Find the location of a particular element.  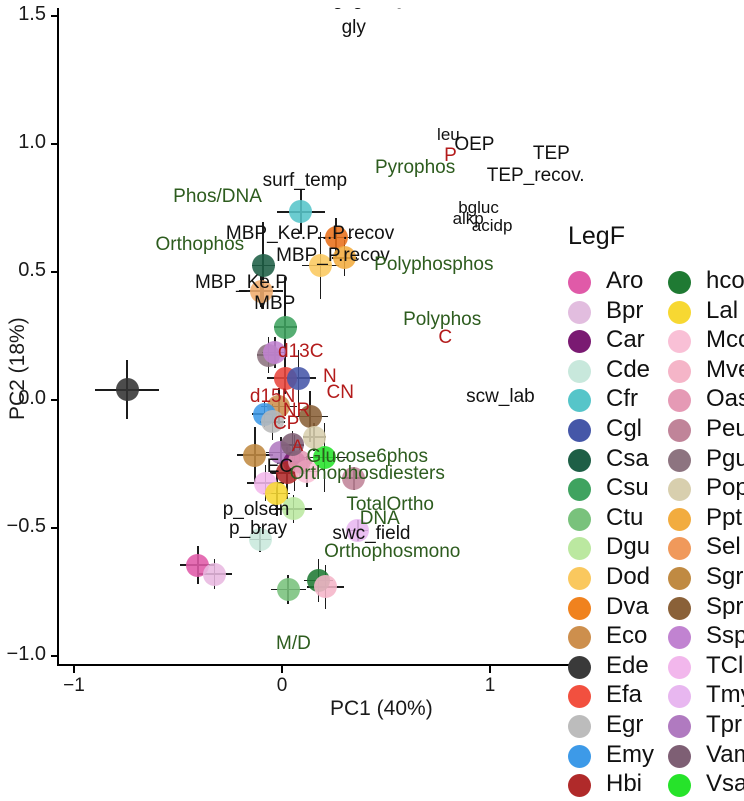

legend-item-label: Dgu is located at coordinates (628, 547).